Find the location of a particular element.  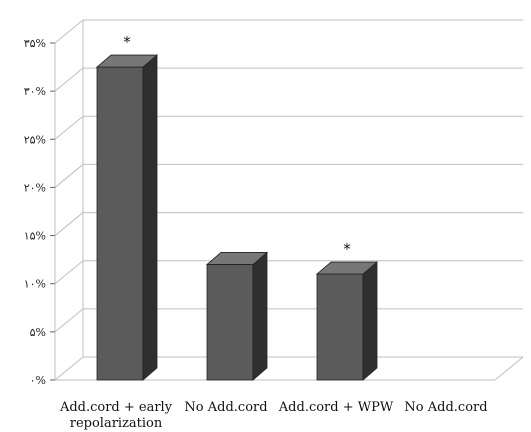

category-label: repolarization is located at coordinates (116, 423).